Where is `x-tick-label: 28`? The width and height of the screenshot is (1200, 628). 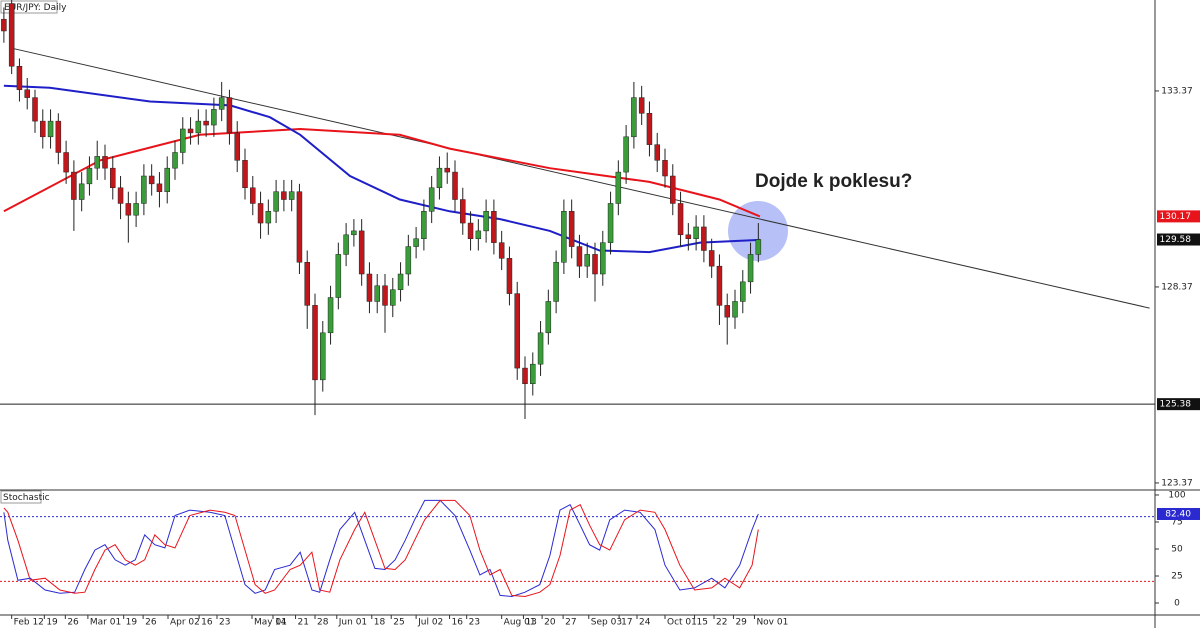
x-tick-label: 28 is located at coordinates (323, 623).